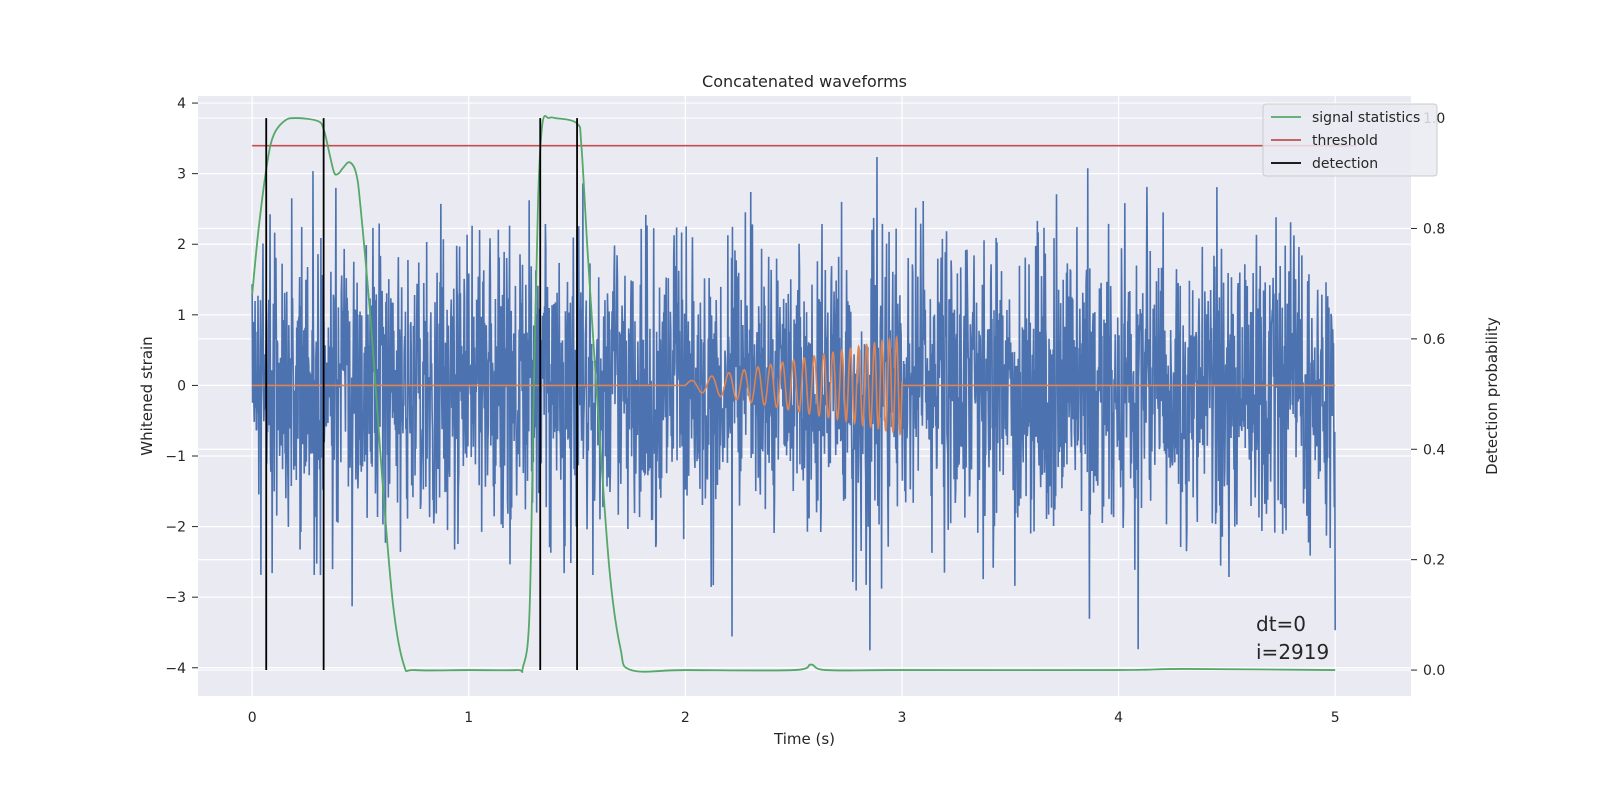  Describe the element at coordinates (1281, 624) in the screenshot. I see `annotation-dt: dt=0` at that location.